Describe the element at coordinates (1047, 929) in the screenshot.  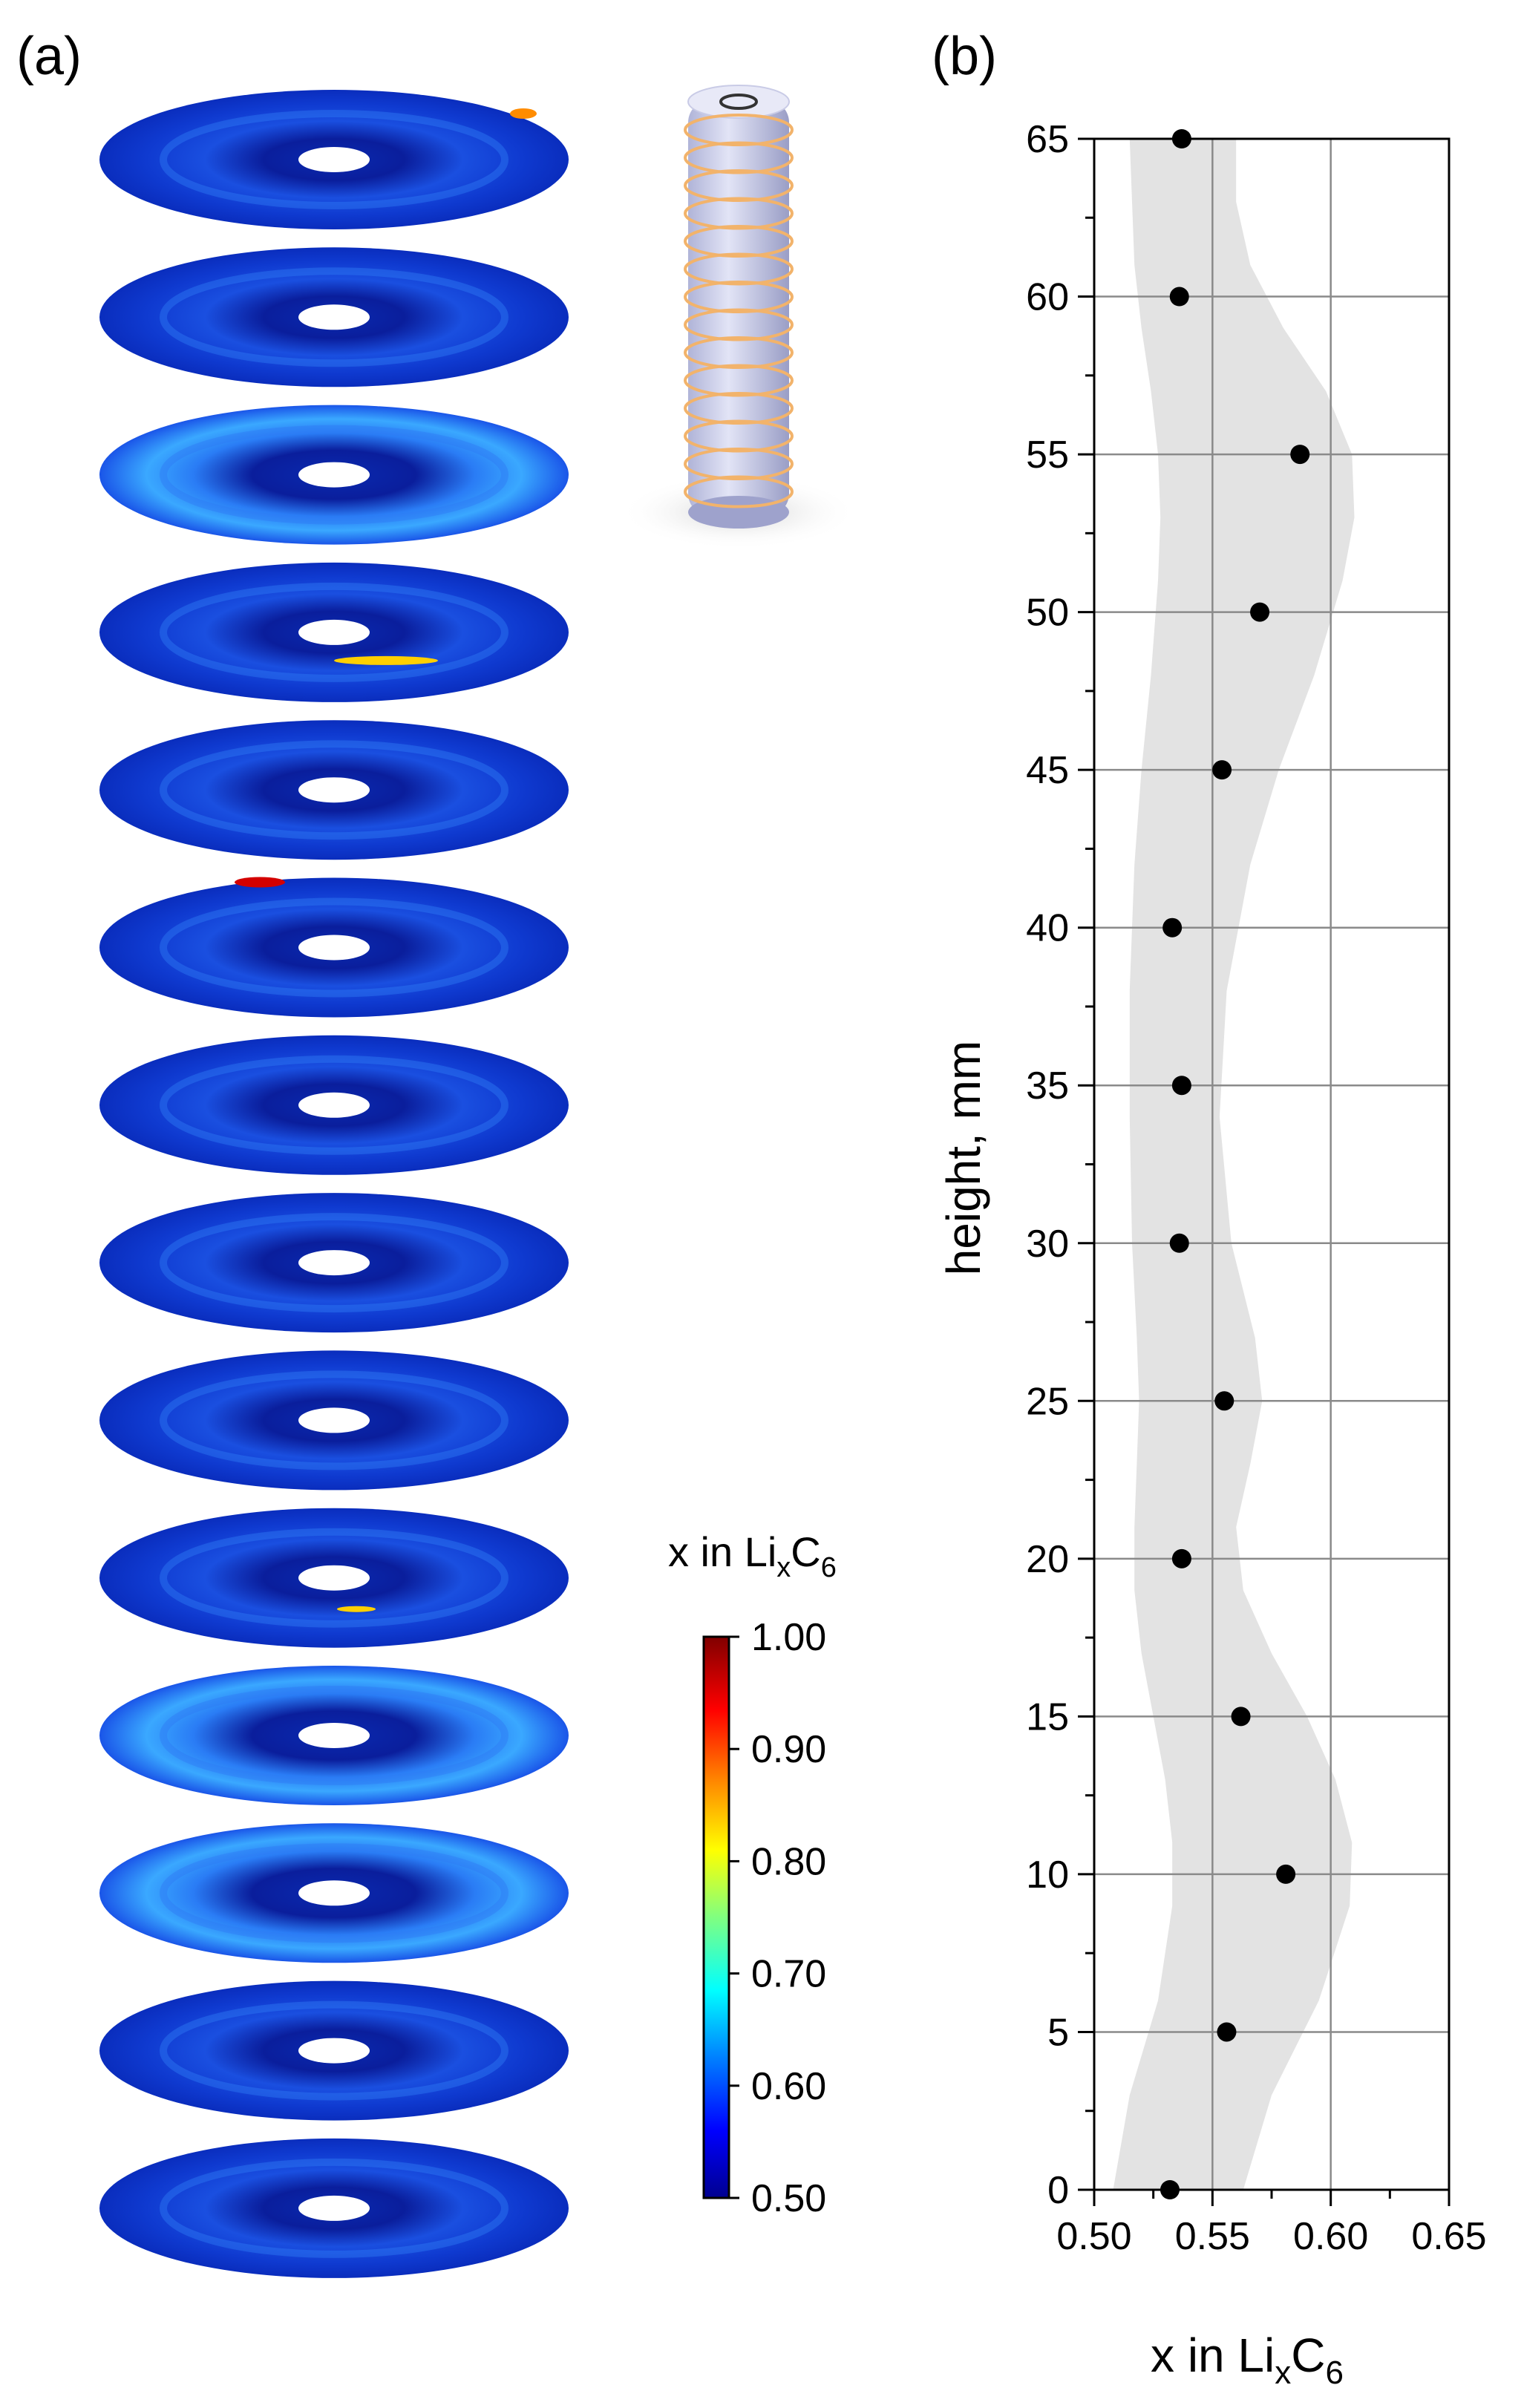
I see `y-tick-label: 40` at that location.